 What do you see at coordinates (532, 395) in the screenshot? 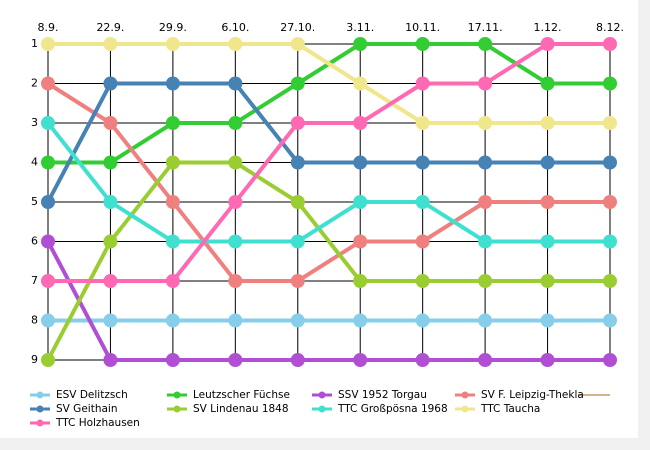
I see `legend-label: SV F. Leipzig-Thekla` at bounding box center [532, 395].